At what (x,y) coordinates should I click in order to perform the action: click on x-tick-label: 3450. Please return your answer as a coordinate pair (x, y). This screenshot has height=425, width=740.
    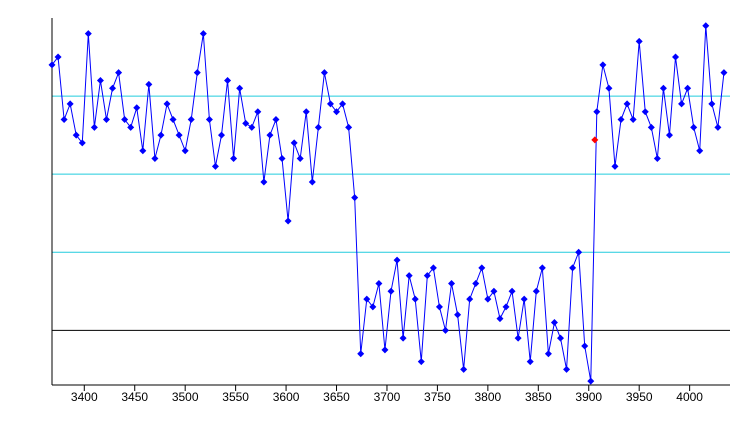
    Looking at the image, I should click on (134, 397).